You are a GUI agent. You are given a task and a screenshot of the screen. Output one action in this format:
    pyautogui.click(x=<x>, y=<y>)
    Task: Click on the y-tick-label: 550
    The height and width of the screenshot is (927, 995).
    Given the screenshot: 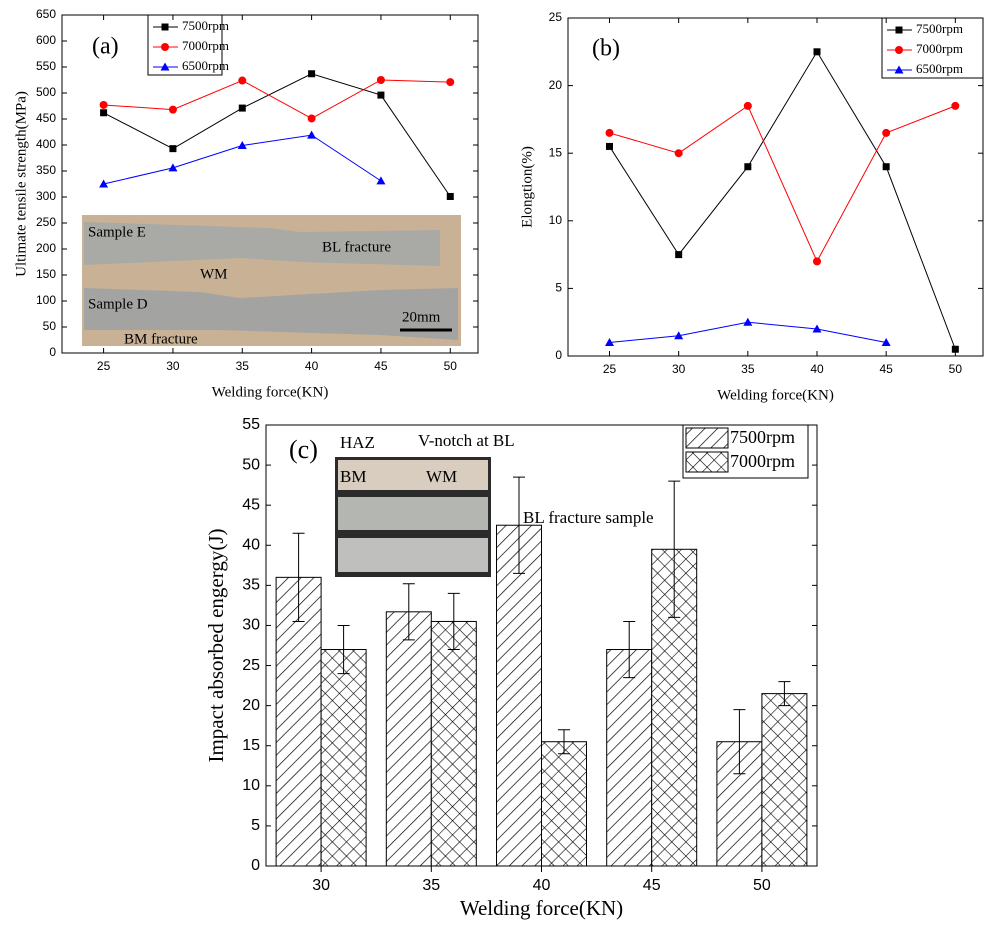 What is the action you would take?
    pyautogui.click(x=46, y=66)
    